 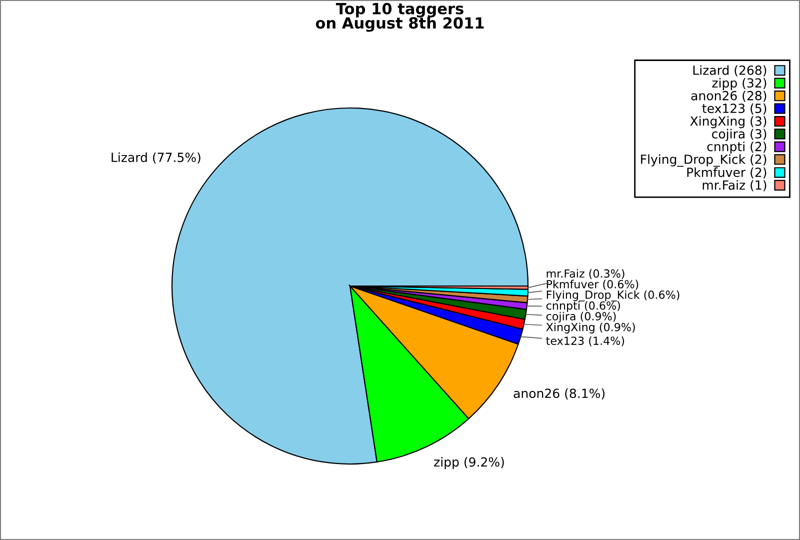 What do you see at coordinates (726, 173) in the screenshot?
I see `legend-label: Pkmfuver (2)` at bounding box center [726, 173].